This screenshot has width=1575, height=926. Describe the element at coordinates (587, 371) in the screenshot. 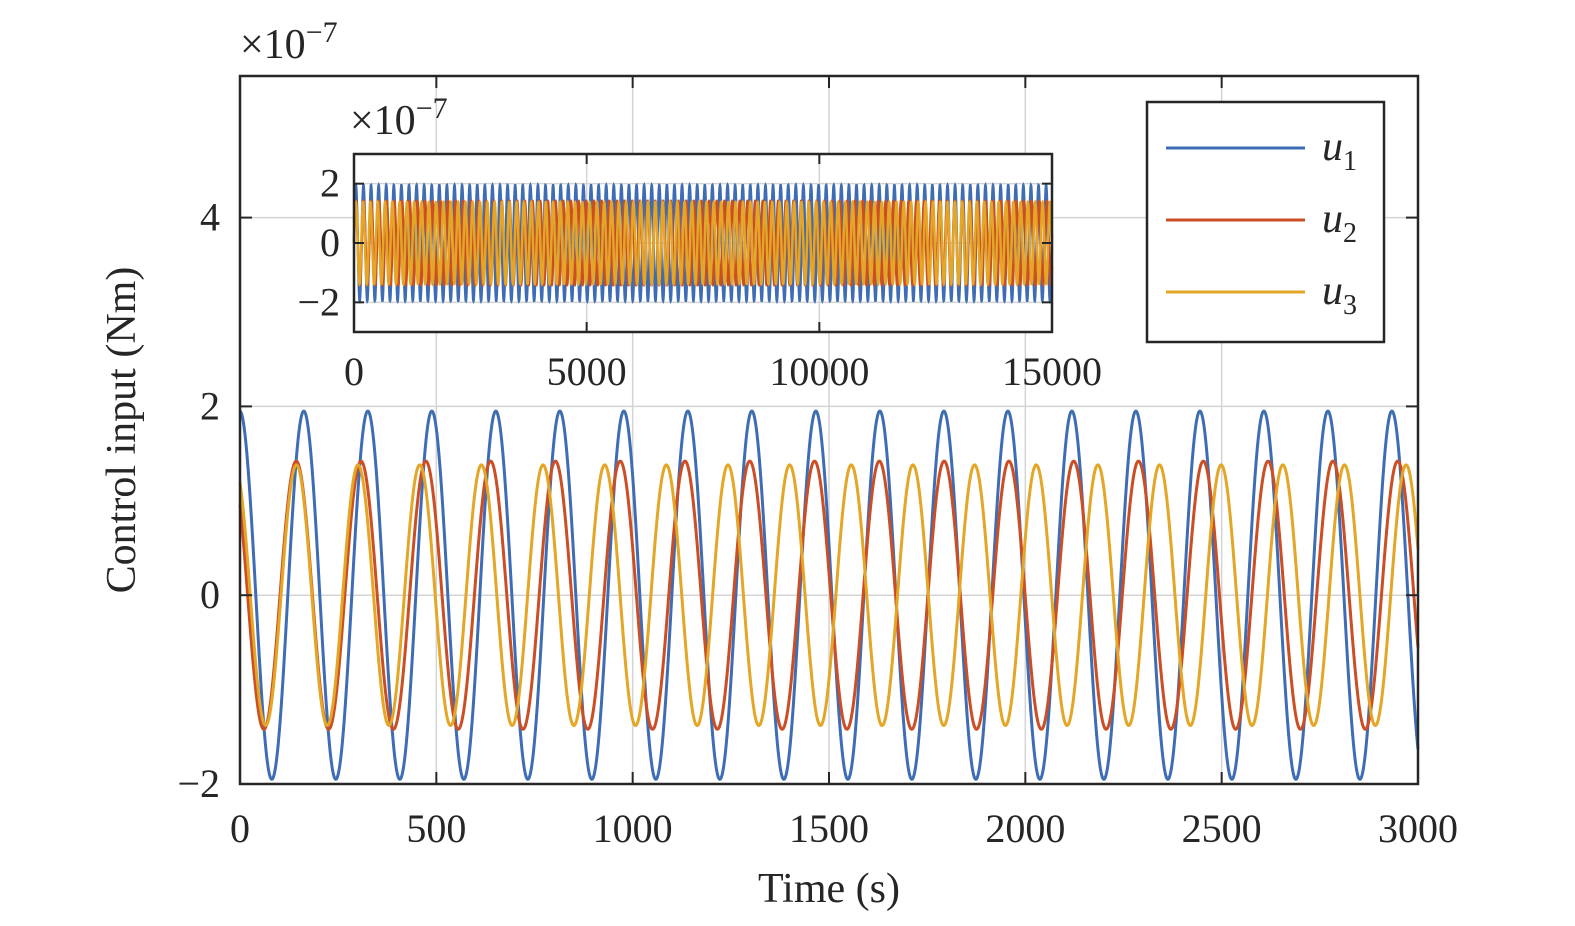

I see `x-tick-label: 5000` at that location.